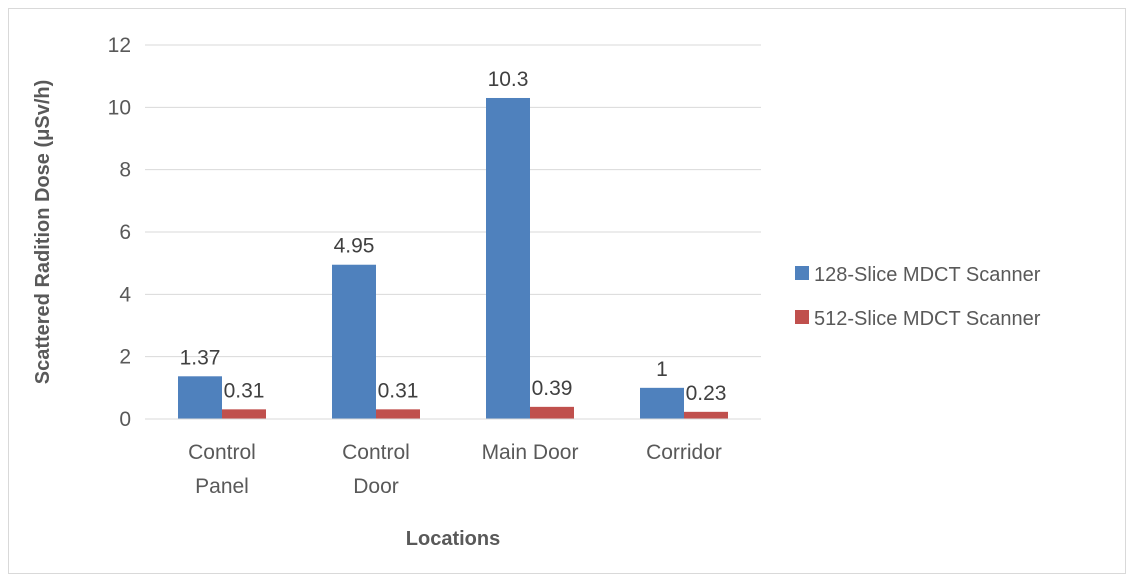 The width and height of the screenshot is (1132, 580). Describe the element at coordinates (125, 419) in the screenshot. I see `y-tick-label: 0` at that location.